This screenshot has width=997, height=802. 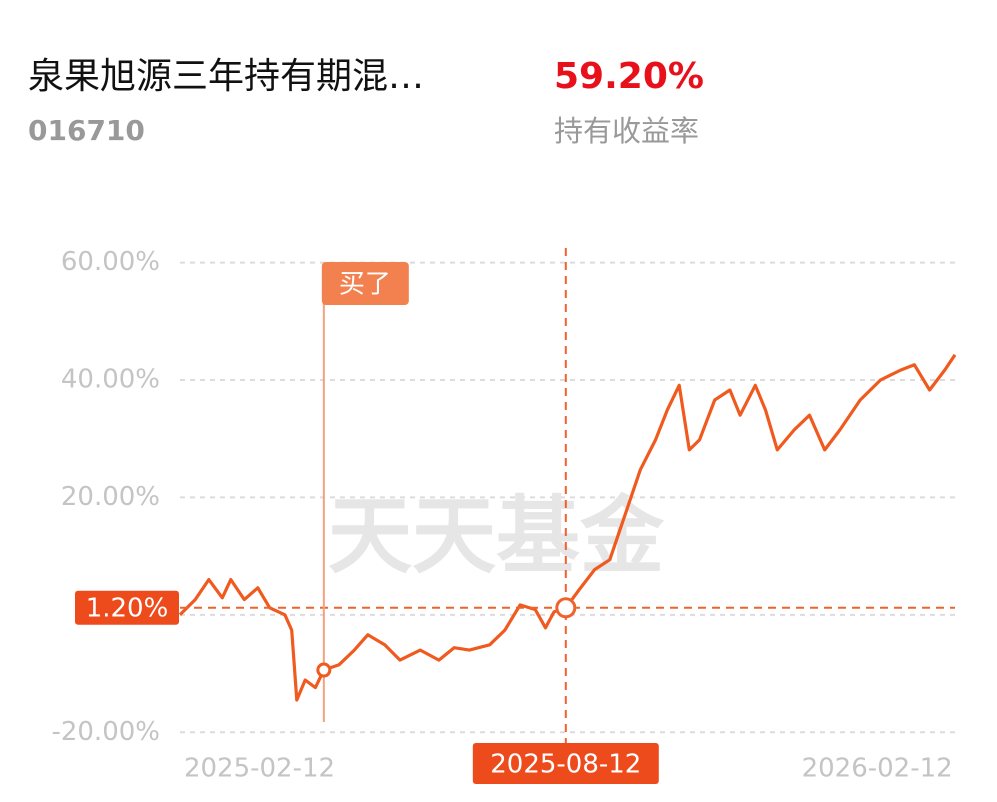 I want to click on x-tick-label: 2025-02-12, so click(x=259, y=769).